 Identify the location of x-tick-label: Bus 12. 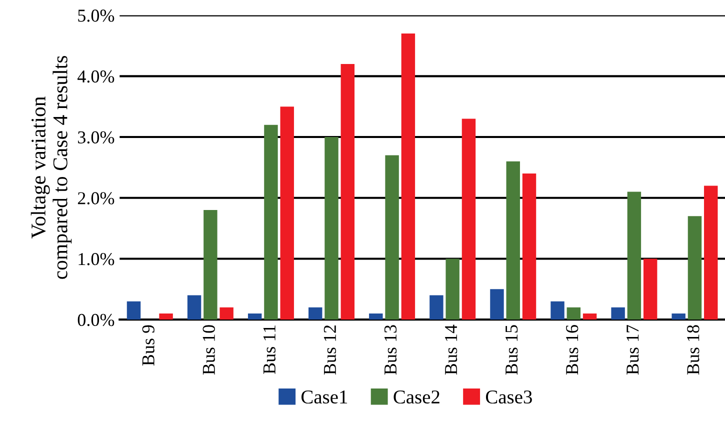
(330, 350).